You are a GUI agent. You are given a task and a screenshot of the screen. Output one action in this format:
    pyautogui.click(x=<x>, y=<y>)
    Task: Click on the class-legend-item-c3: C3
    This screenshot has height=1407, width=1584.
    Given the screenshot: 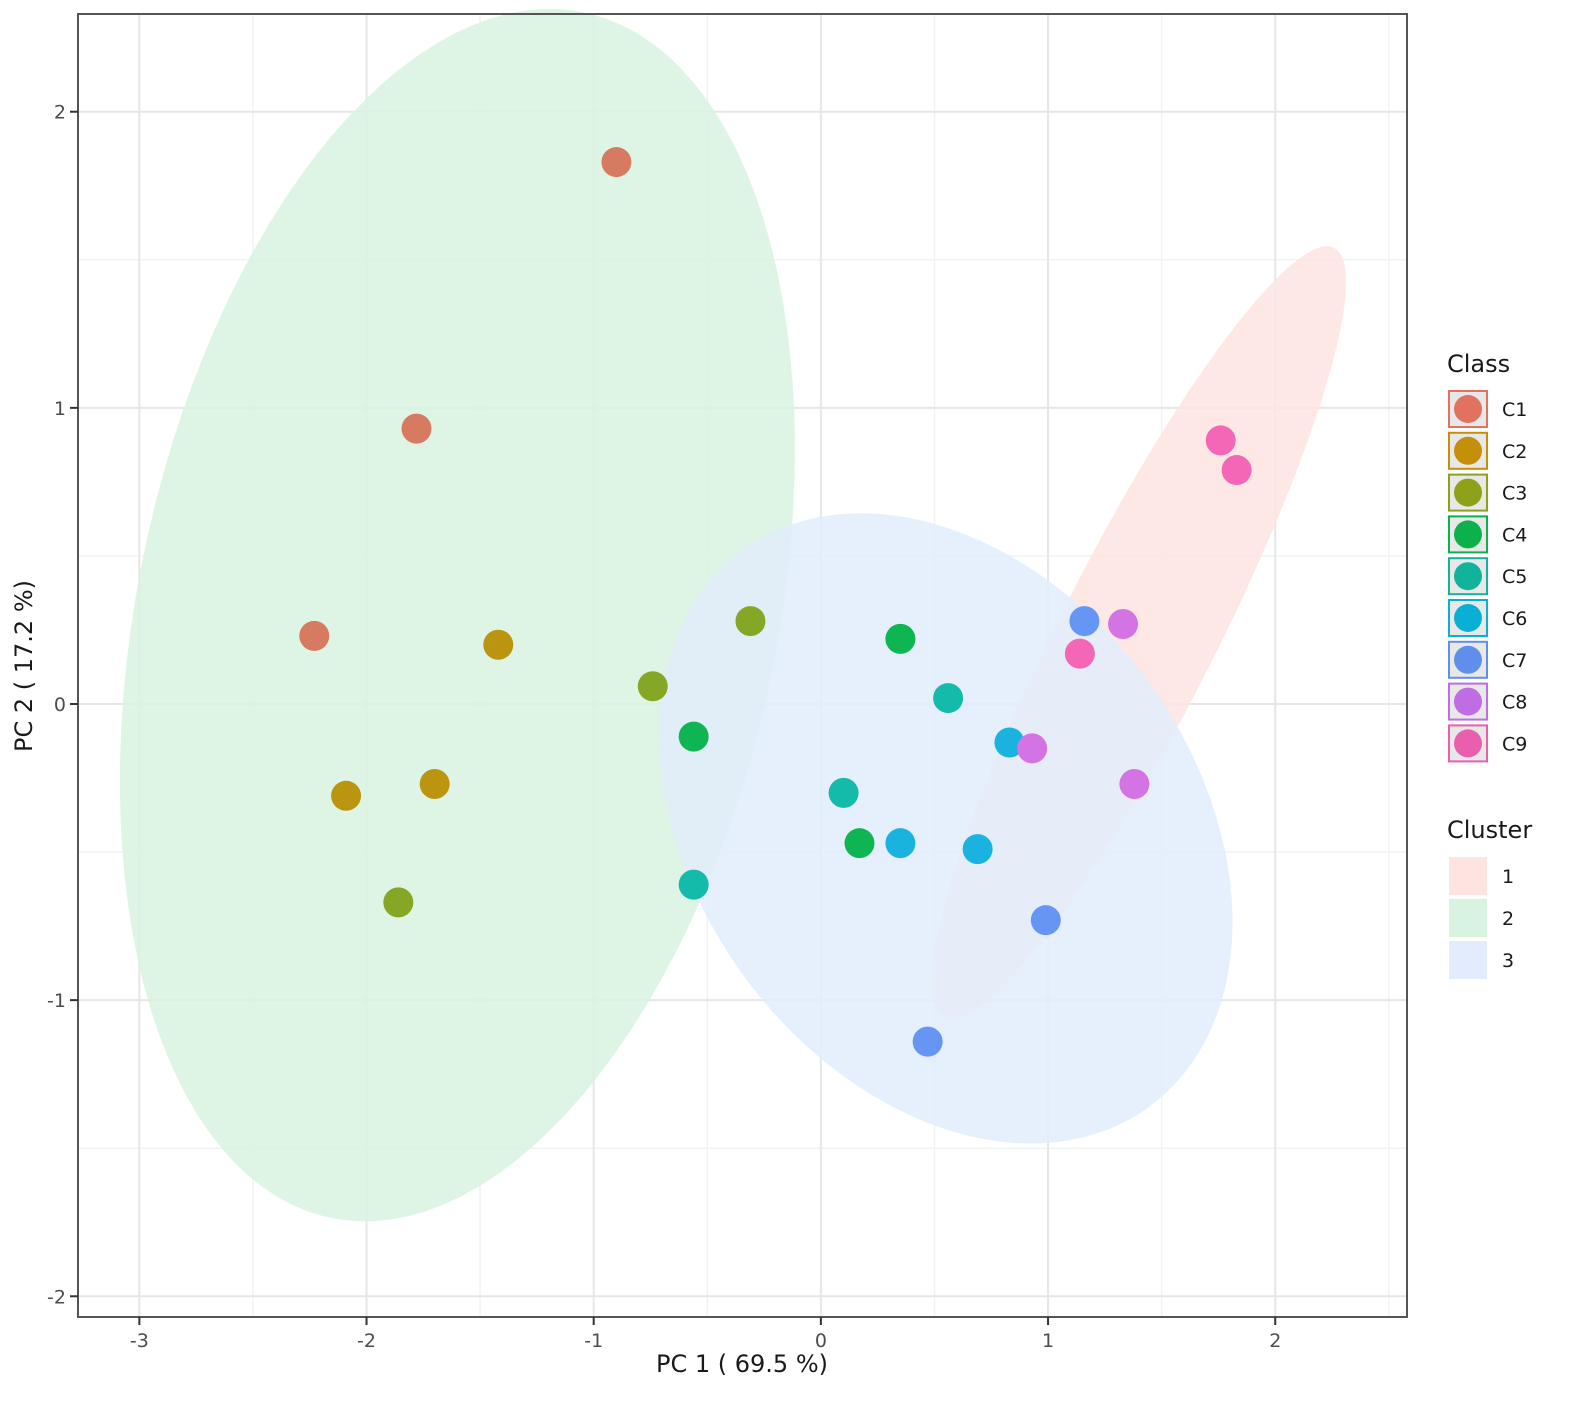 What is the action you would take?
    pyautogui.click(x=1487, y=492)
    